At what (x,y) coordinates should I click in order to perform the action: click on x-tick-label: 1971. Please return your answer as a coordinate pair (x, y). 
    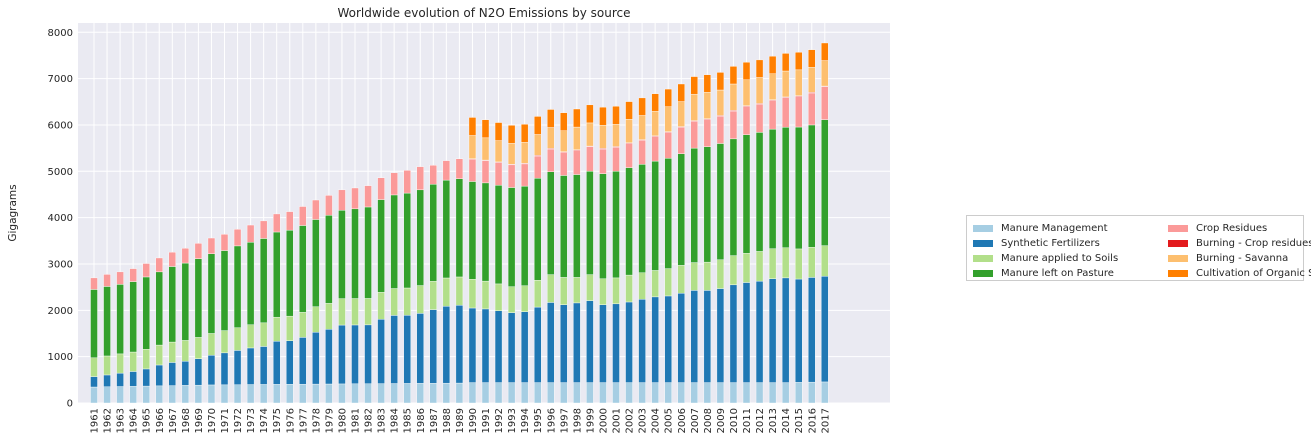
    Looking at the image, I should click on (225, 420).